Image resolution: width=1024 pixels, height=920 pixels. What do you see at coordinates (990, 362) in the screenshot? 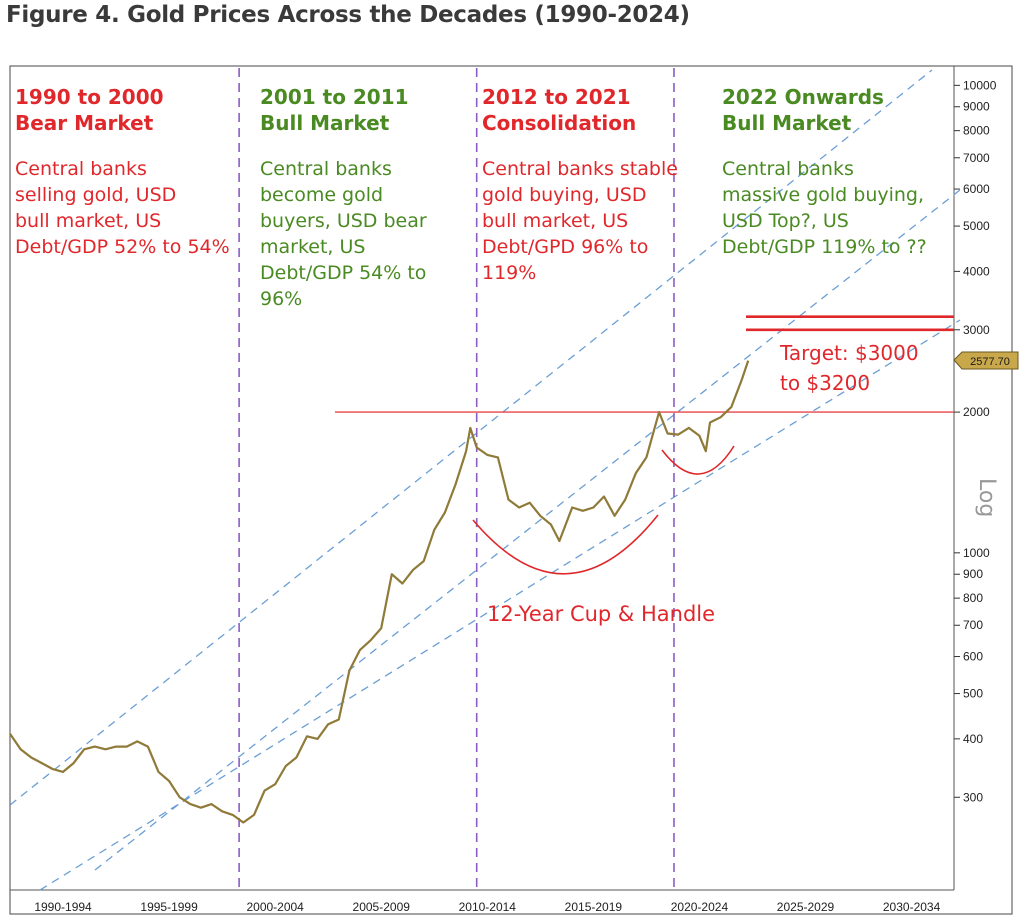
I see `last-price-label: 2577.70` at bounding box center [990, 362].